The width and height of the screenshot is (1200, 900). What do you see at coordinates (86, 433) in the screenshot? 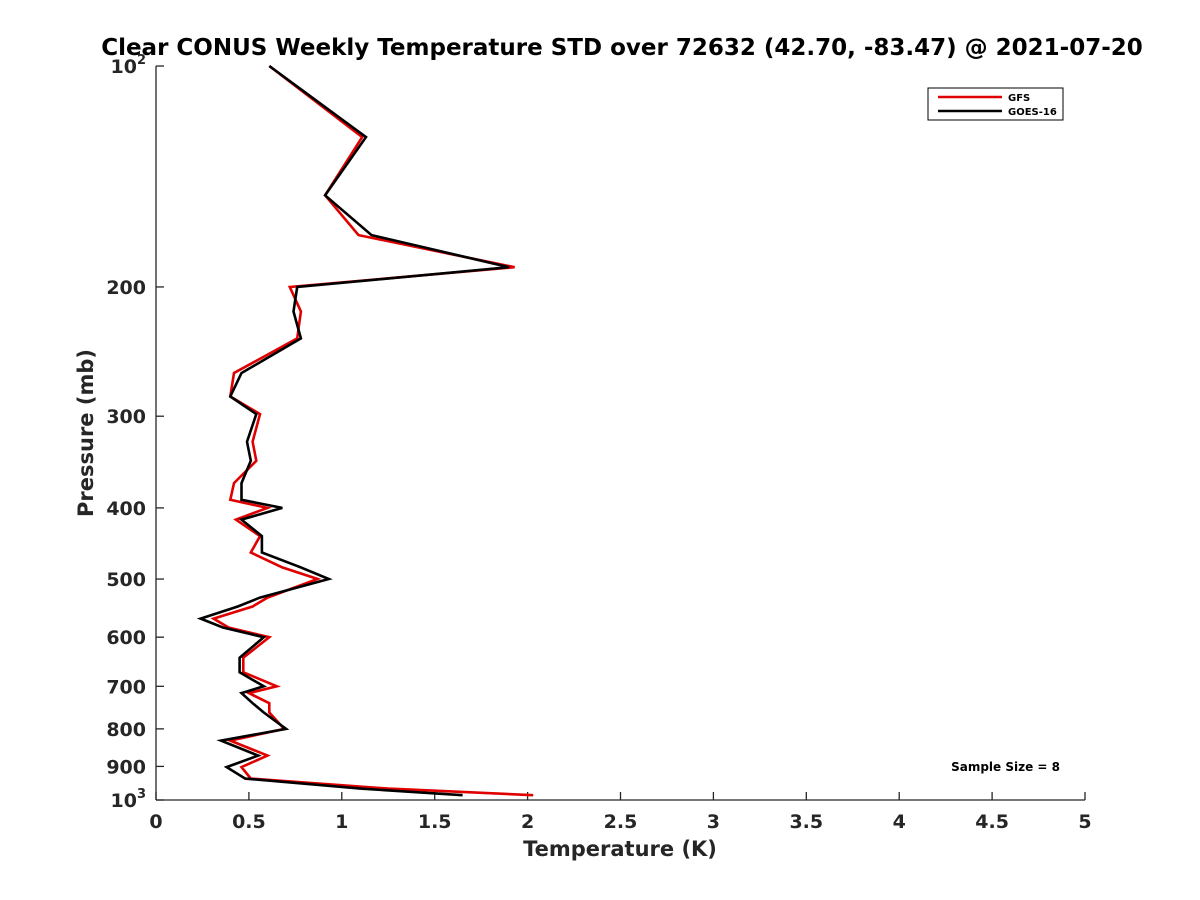
I see `y-axis-label: Pressure (mb)` at bounding box center [86, 433].